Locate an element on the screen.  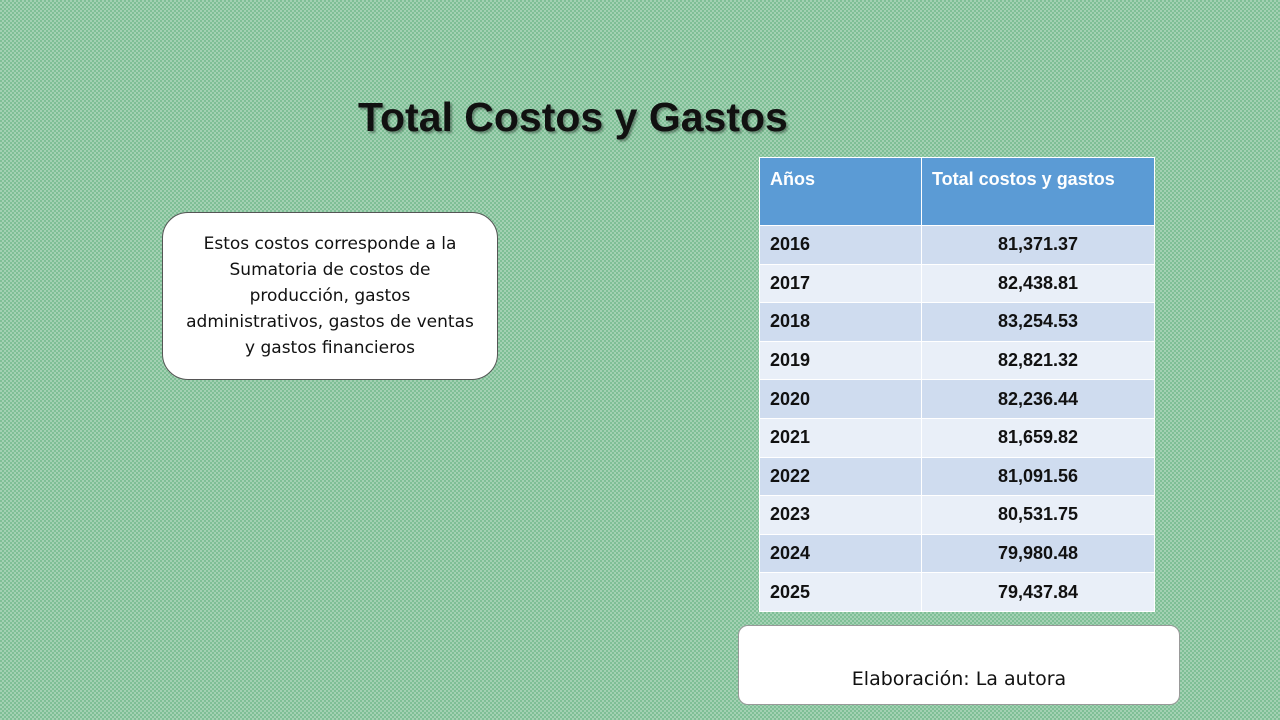
total-cell: 82,438.81 is located at coordinates (1038, 283).